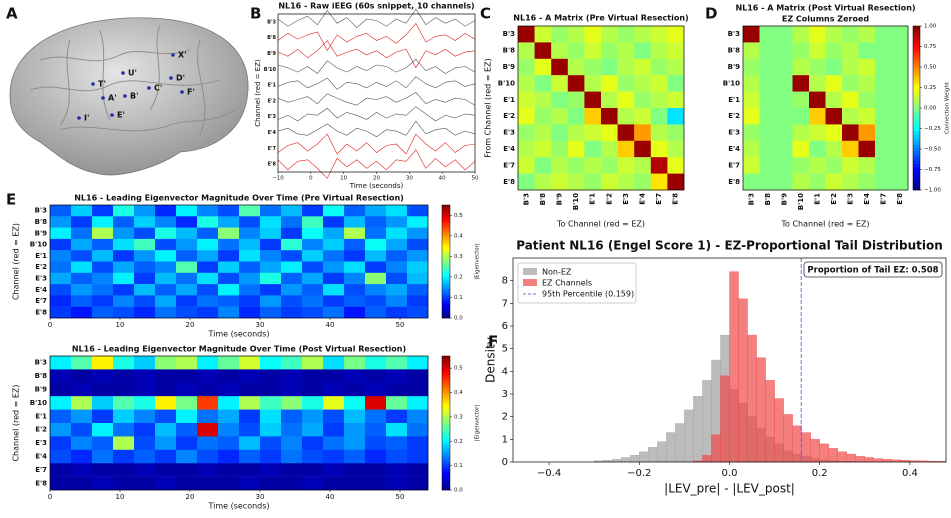 The image size is (951, 518). I want to click on legend-label: EZ Channels, so click(567, 283).